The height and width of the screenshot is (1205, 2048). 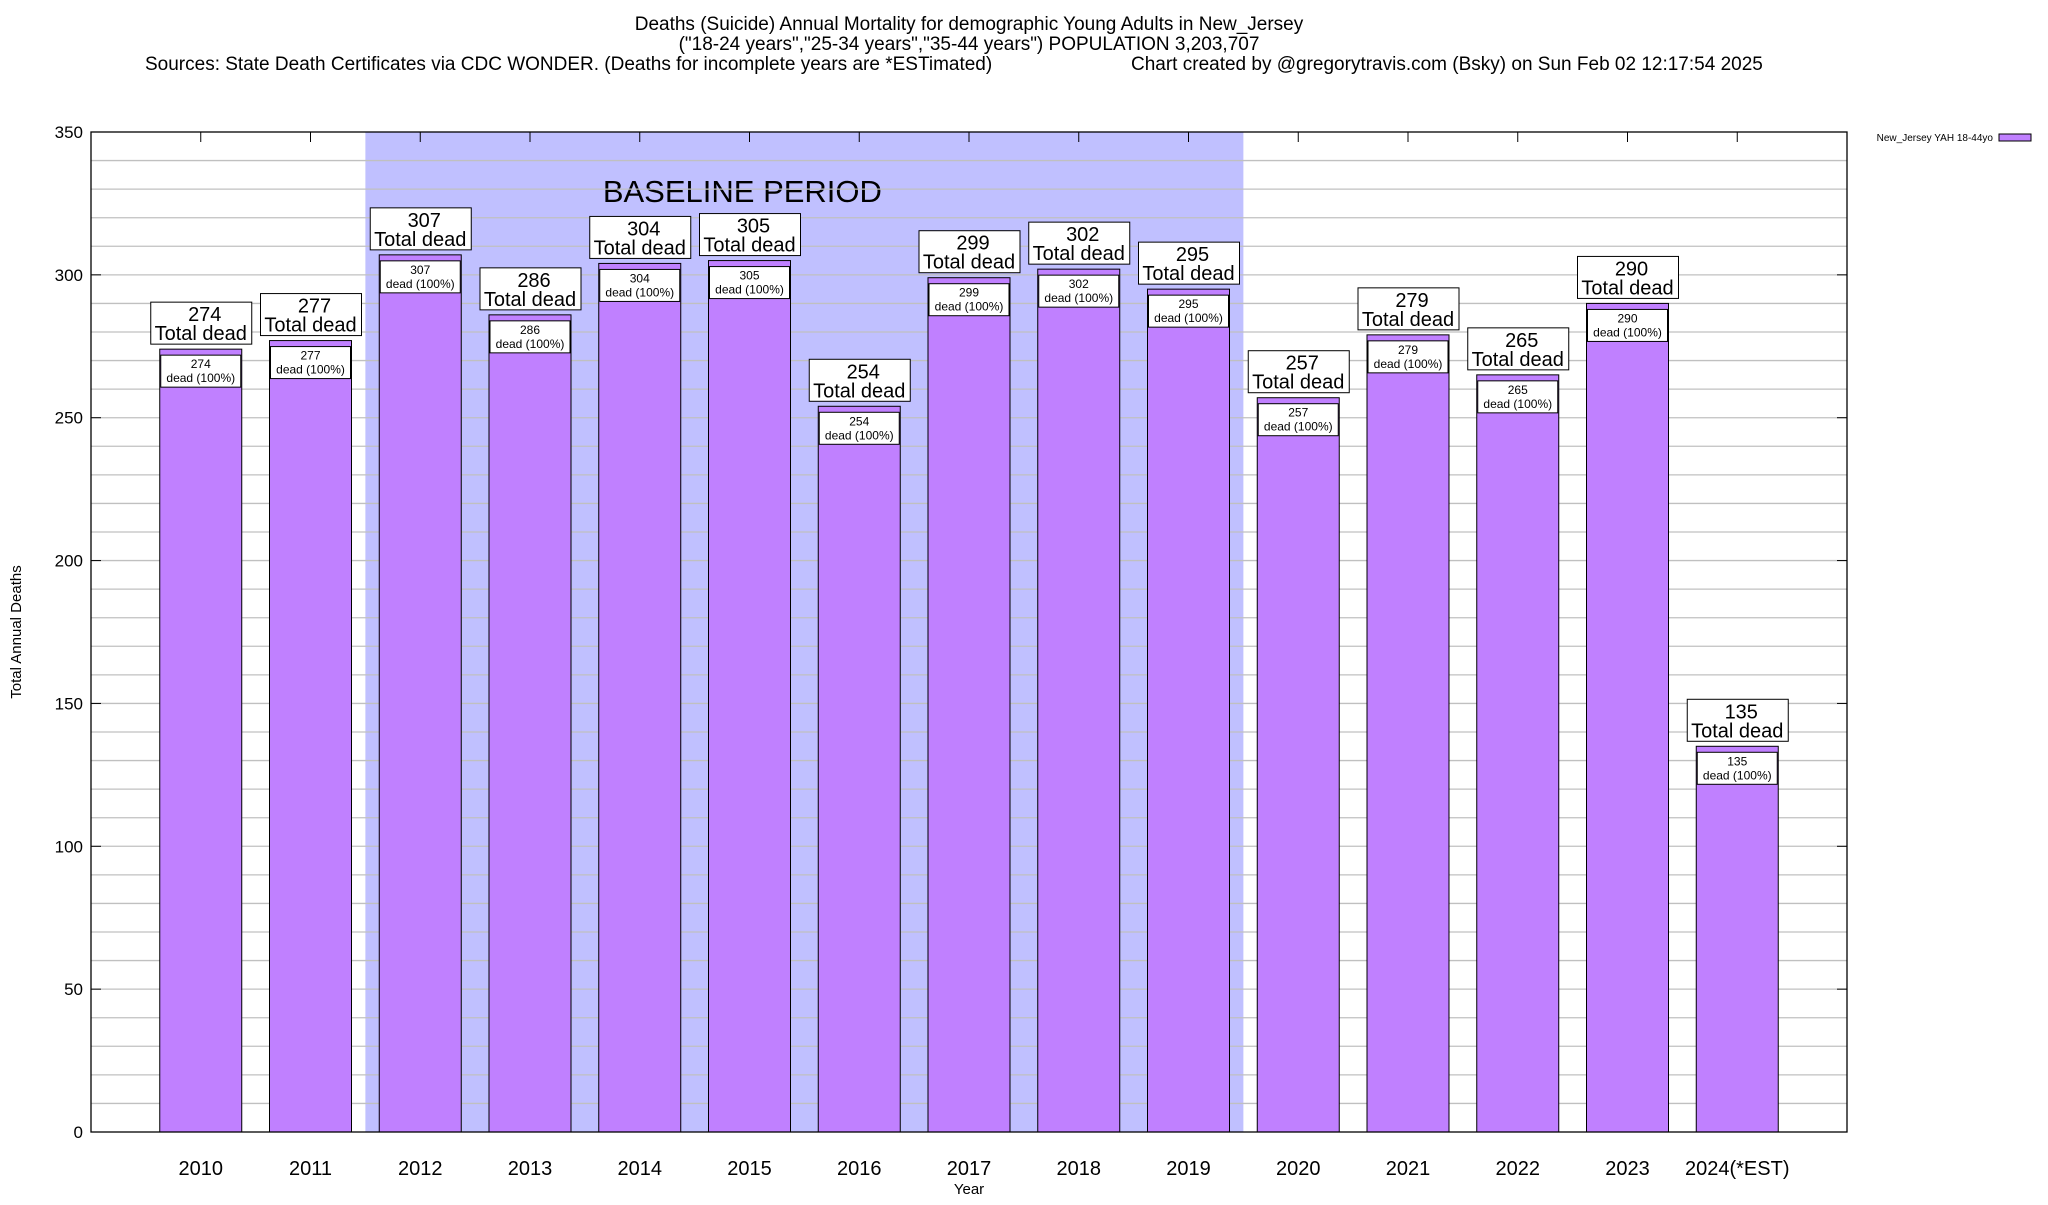 I want to click on x-tick-label: 2021, so click(x=1408, y=1169).